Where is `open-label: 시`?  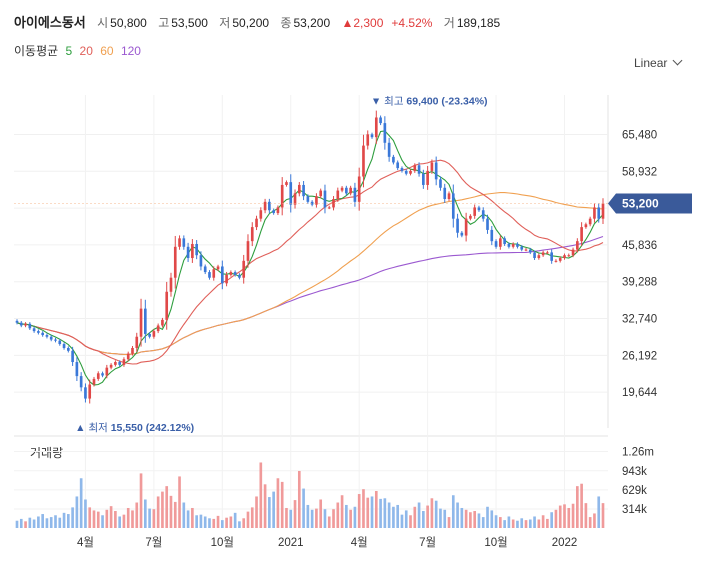
open-label: 시 is located at coordinates (103, 23).